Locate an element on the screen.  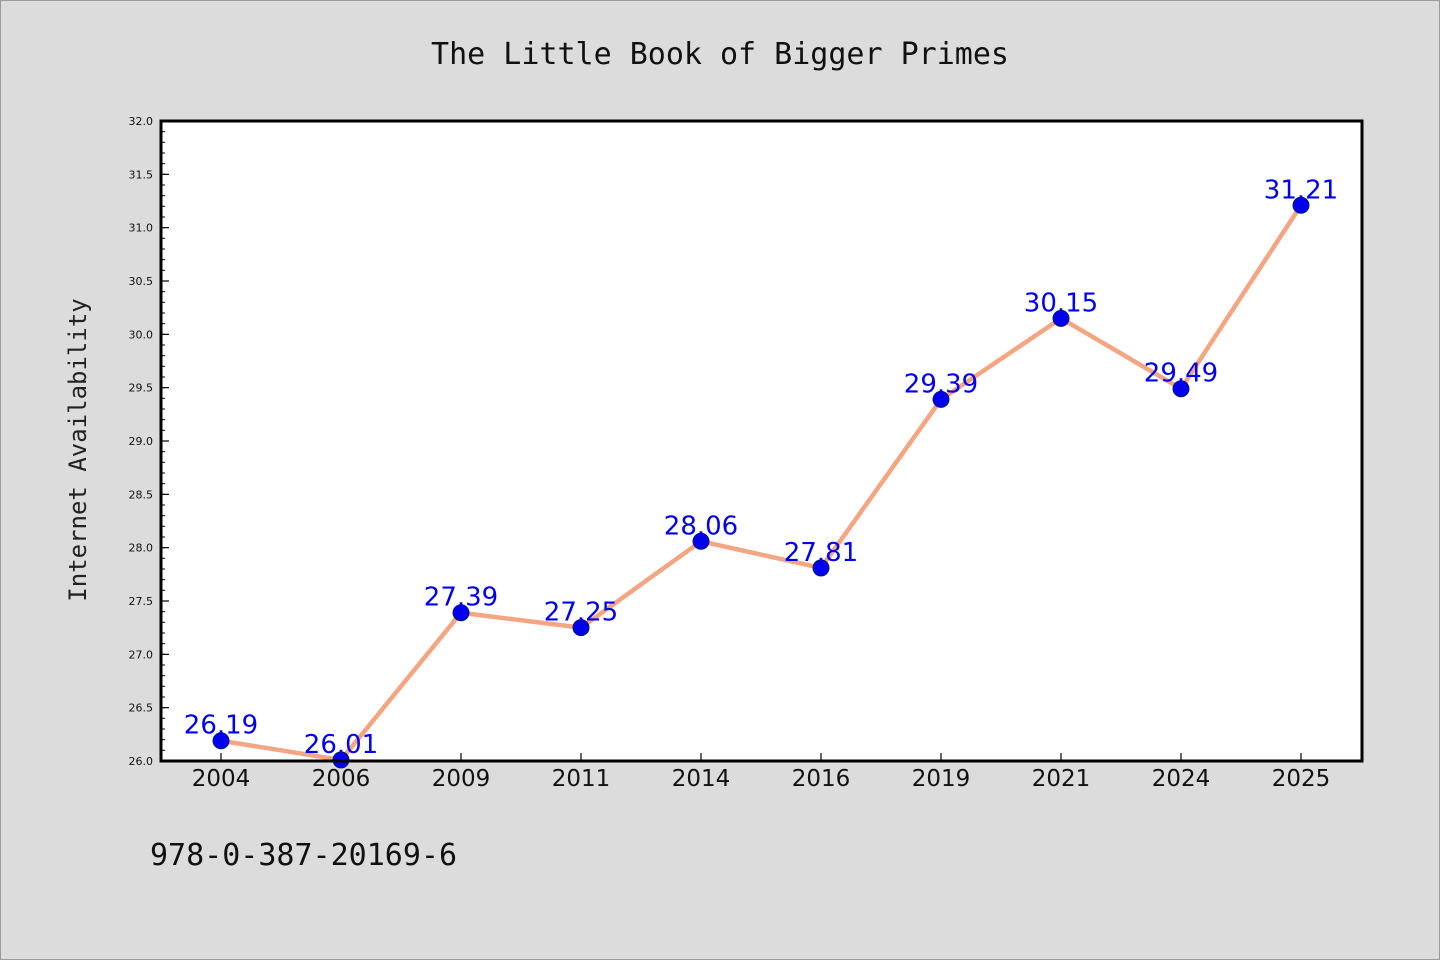
x-tick-label: 2006 is located at coordinates (341, 779).